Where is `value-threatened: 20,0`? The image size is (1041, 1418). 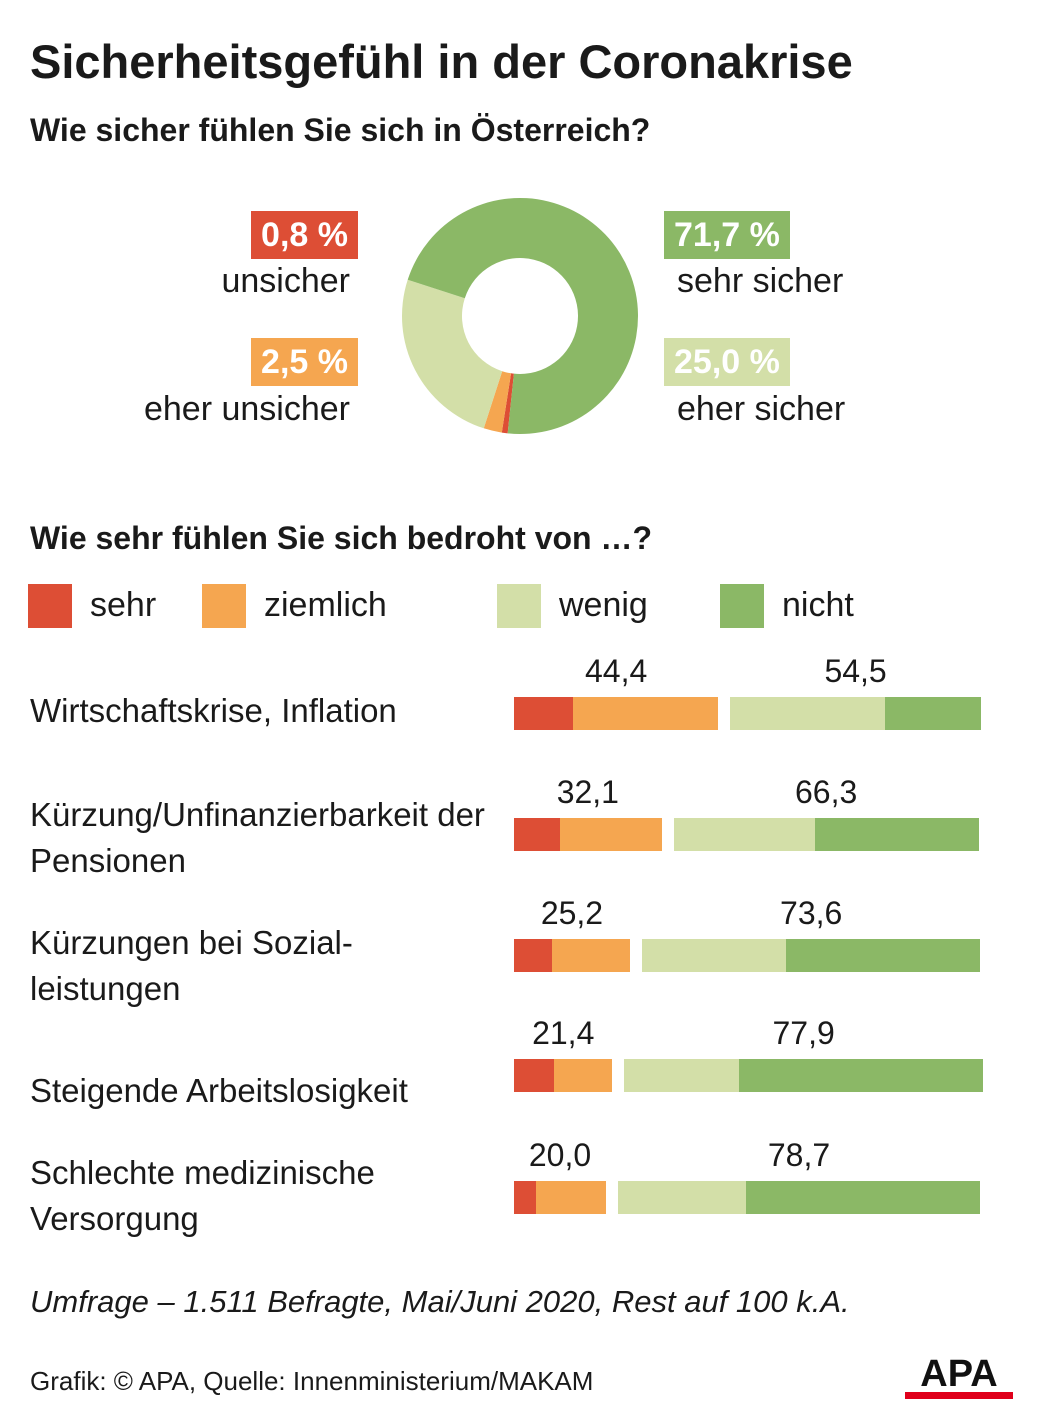
value-threatened: 20,0 is located at coordinates (560, 1155).